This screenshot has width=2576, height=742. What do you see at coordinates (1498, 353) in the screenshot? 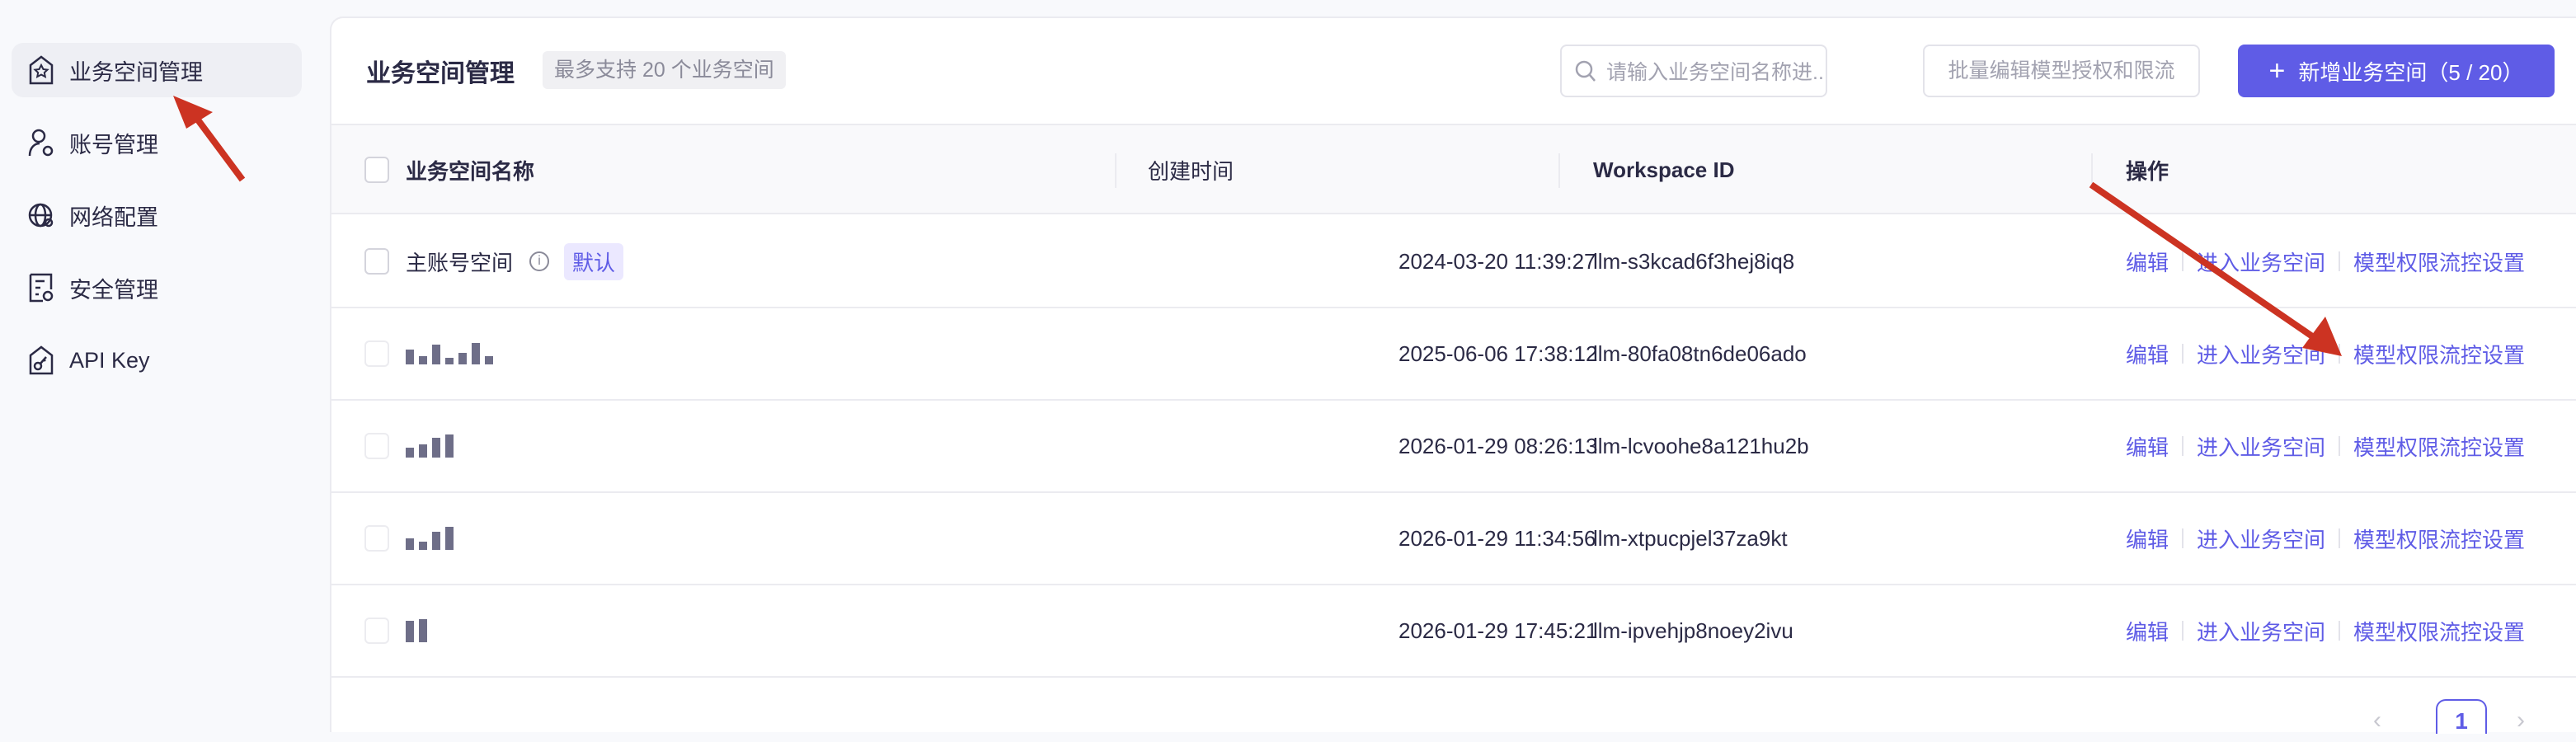
I see `created-cell: 2025-06-06 17:38:12` at bounding box center [1498, 353].